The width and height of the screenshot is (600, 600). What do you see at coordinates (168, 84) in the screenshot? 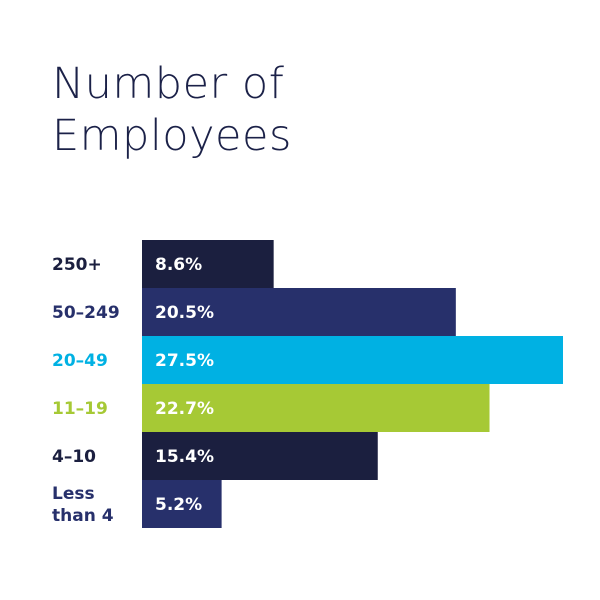
I see `chart-title-line-1: Number of` at bounding box center [168, 84].